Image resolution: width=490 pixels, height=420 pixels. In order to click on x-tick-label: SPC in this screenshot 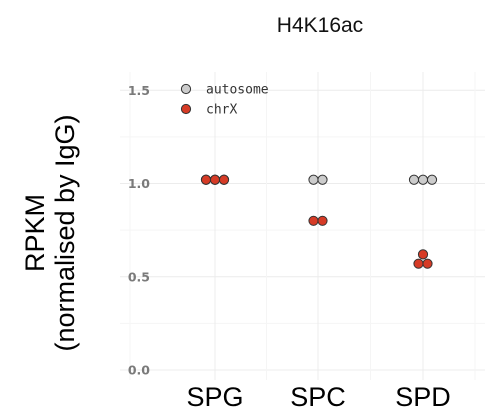, I will do `click(318, 397)`.